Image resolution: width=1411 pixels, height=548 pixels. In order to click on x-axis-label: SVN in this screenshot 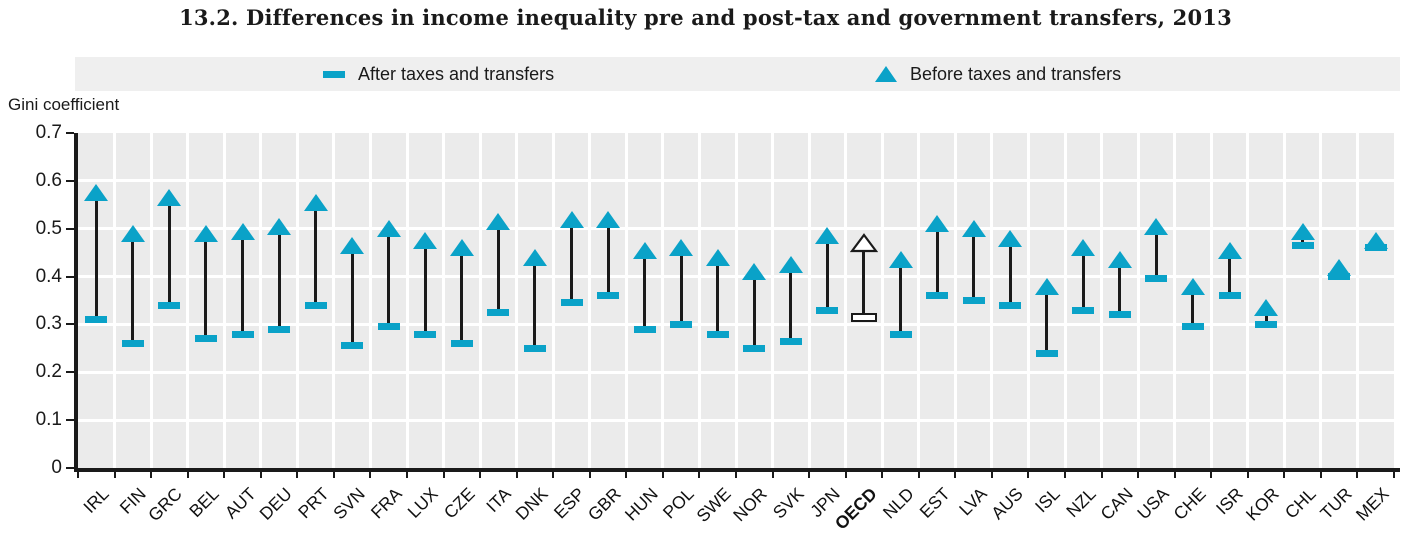, I will do `click(349, 503)`.